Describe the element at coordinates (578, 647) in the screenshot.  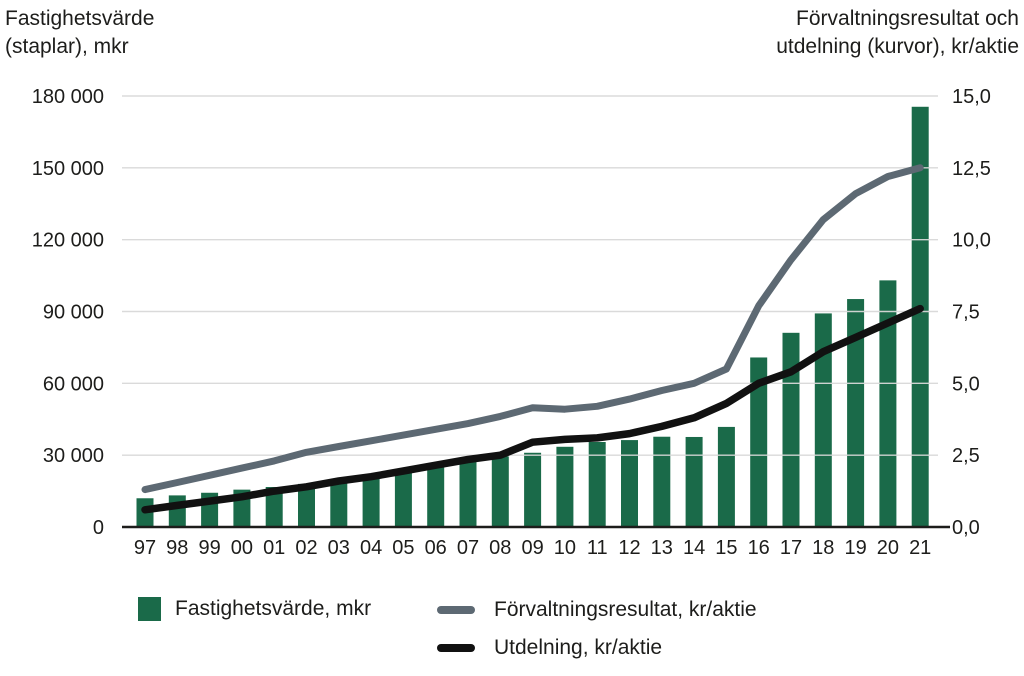
I see `legend-label-utdelning: Utdelning, kr/aktie` at that location.